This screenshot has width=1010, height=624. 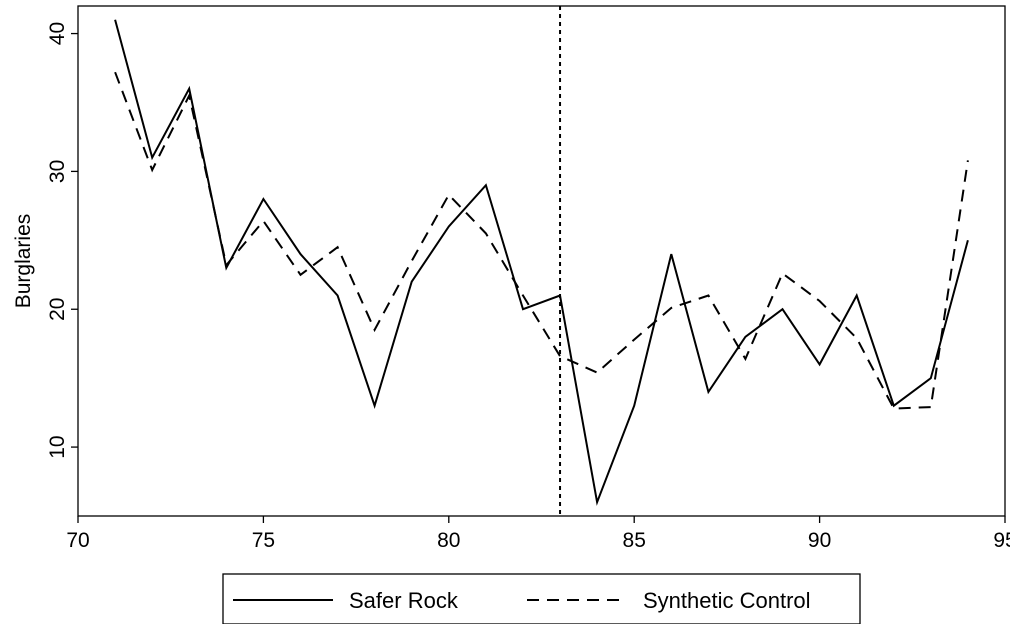 I want to click on x-tick-label: 70, so click(x=77, y=540).